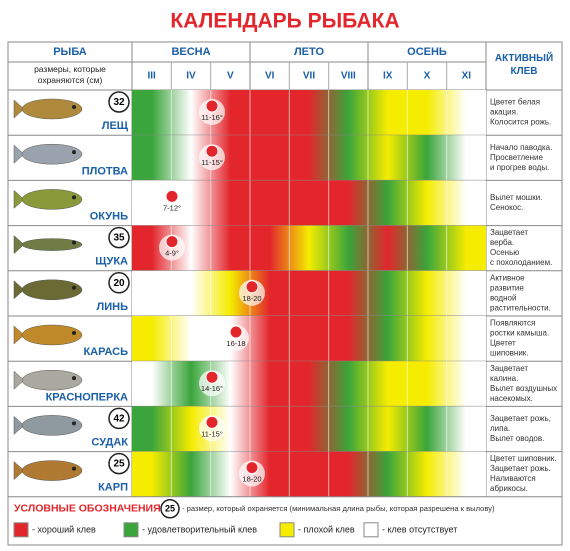  What do you see at coordinates (503, 343) in the screenshot?
I see `note-line: Цветет` at bounding box center [503, 343].